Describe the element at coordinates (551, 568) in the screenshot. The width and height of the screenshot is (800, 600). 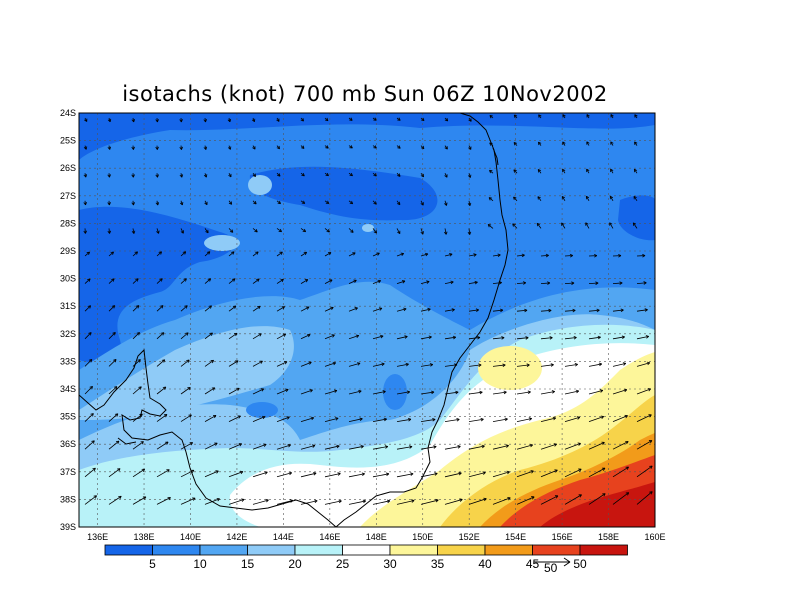
I see `vector-key-label: 50` at that location.